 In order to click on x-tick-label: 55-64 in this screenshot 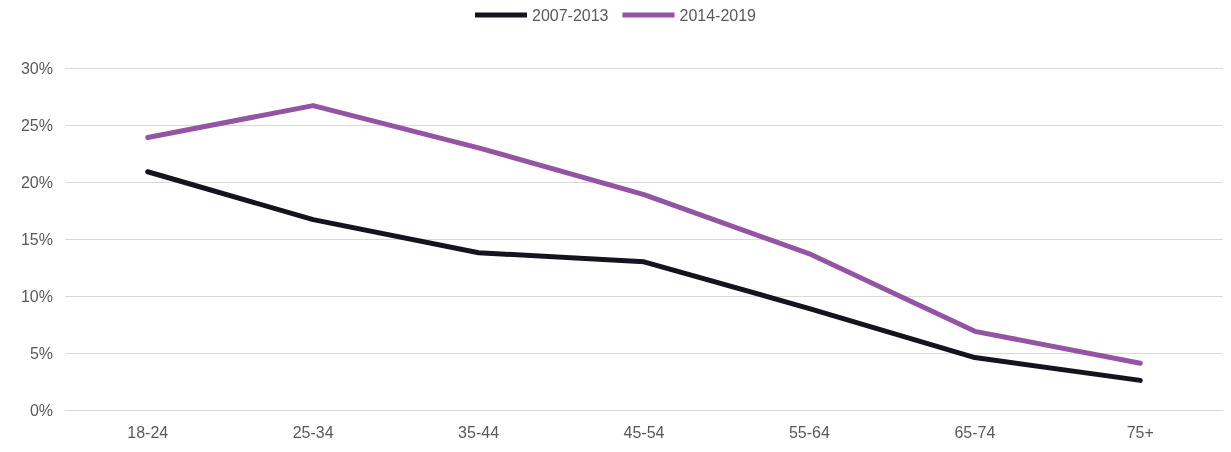, I will do `click(809, 432)`.